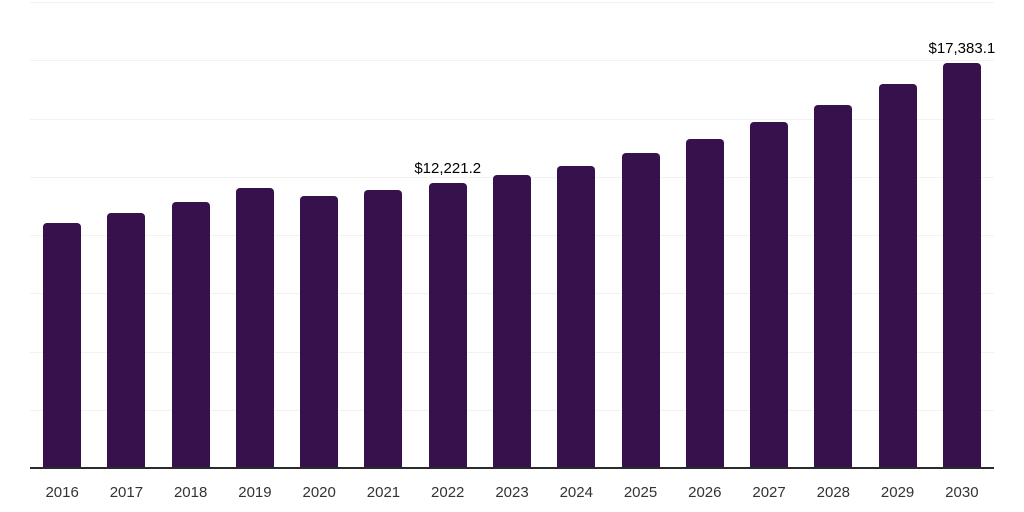  I want to click on bar-2019, so click(254, 327).